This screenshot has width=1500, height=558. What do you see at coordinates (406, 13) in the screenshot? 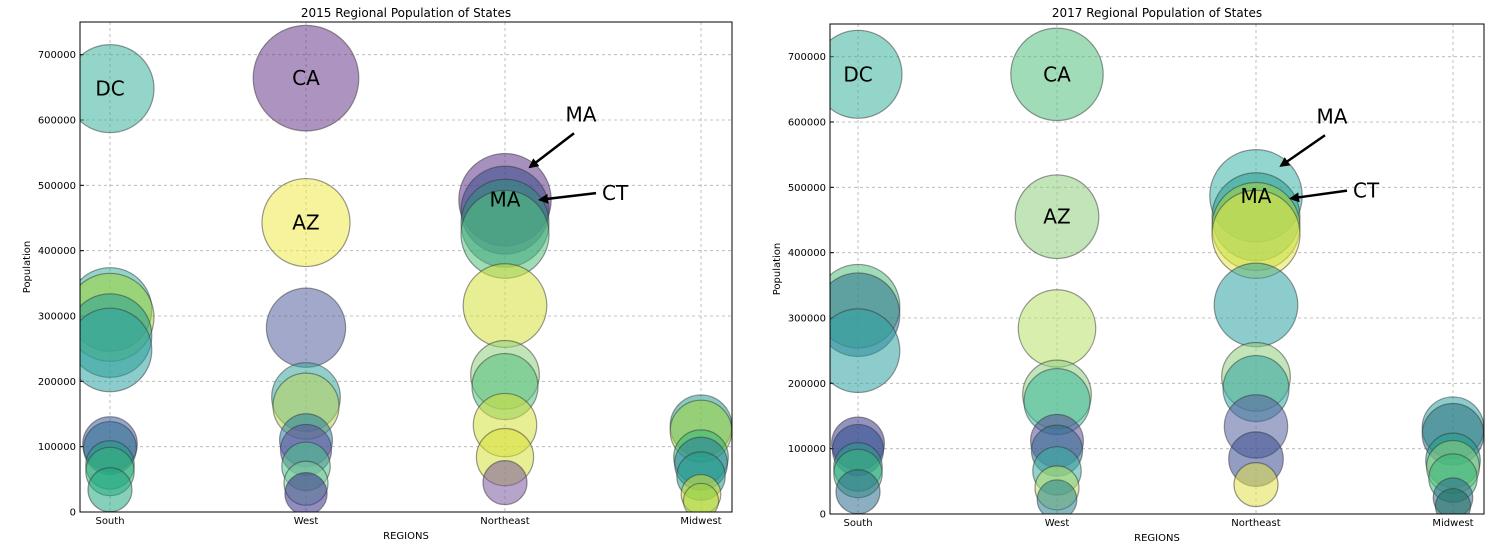
I see `chart-title: 2015 Regional Population of States` at bounding box center [406, 13].